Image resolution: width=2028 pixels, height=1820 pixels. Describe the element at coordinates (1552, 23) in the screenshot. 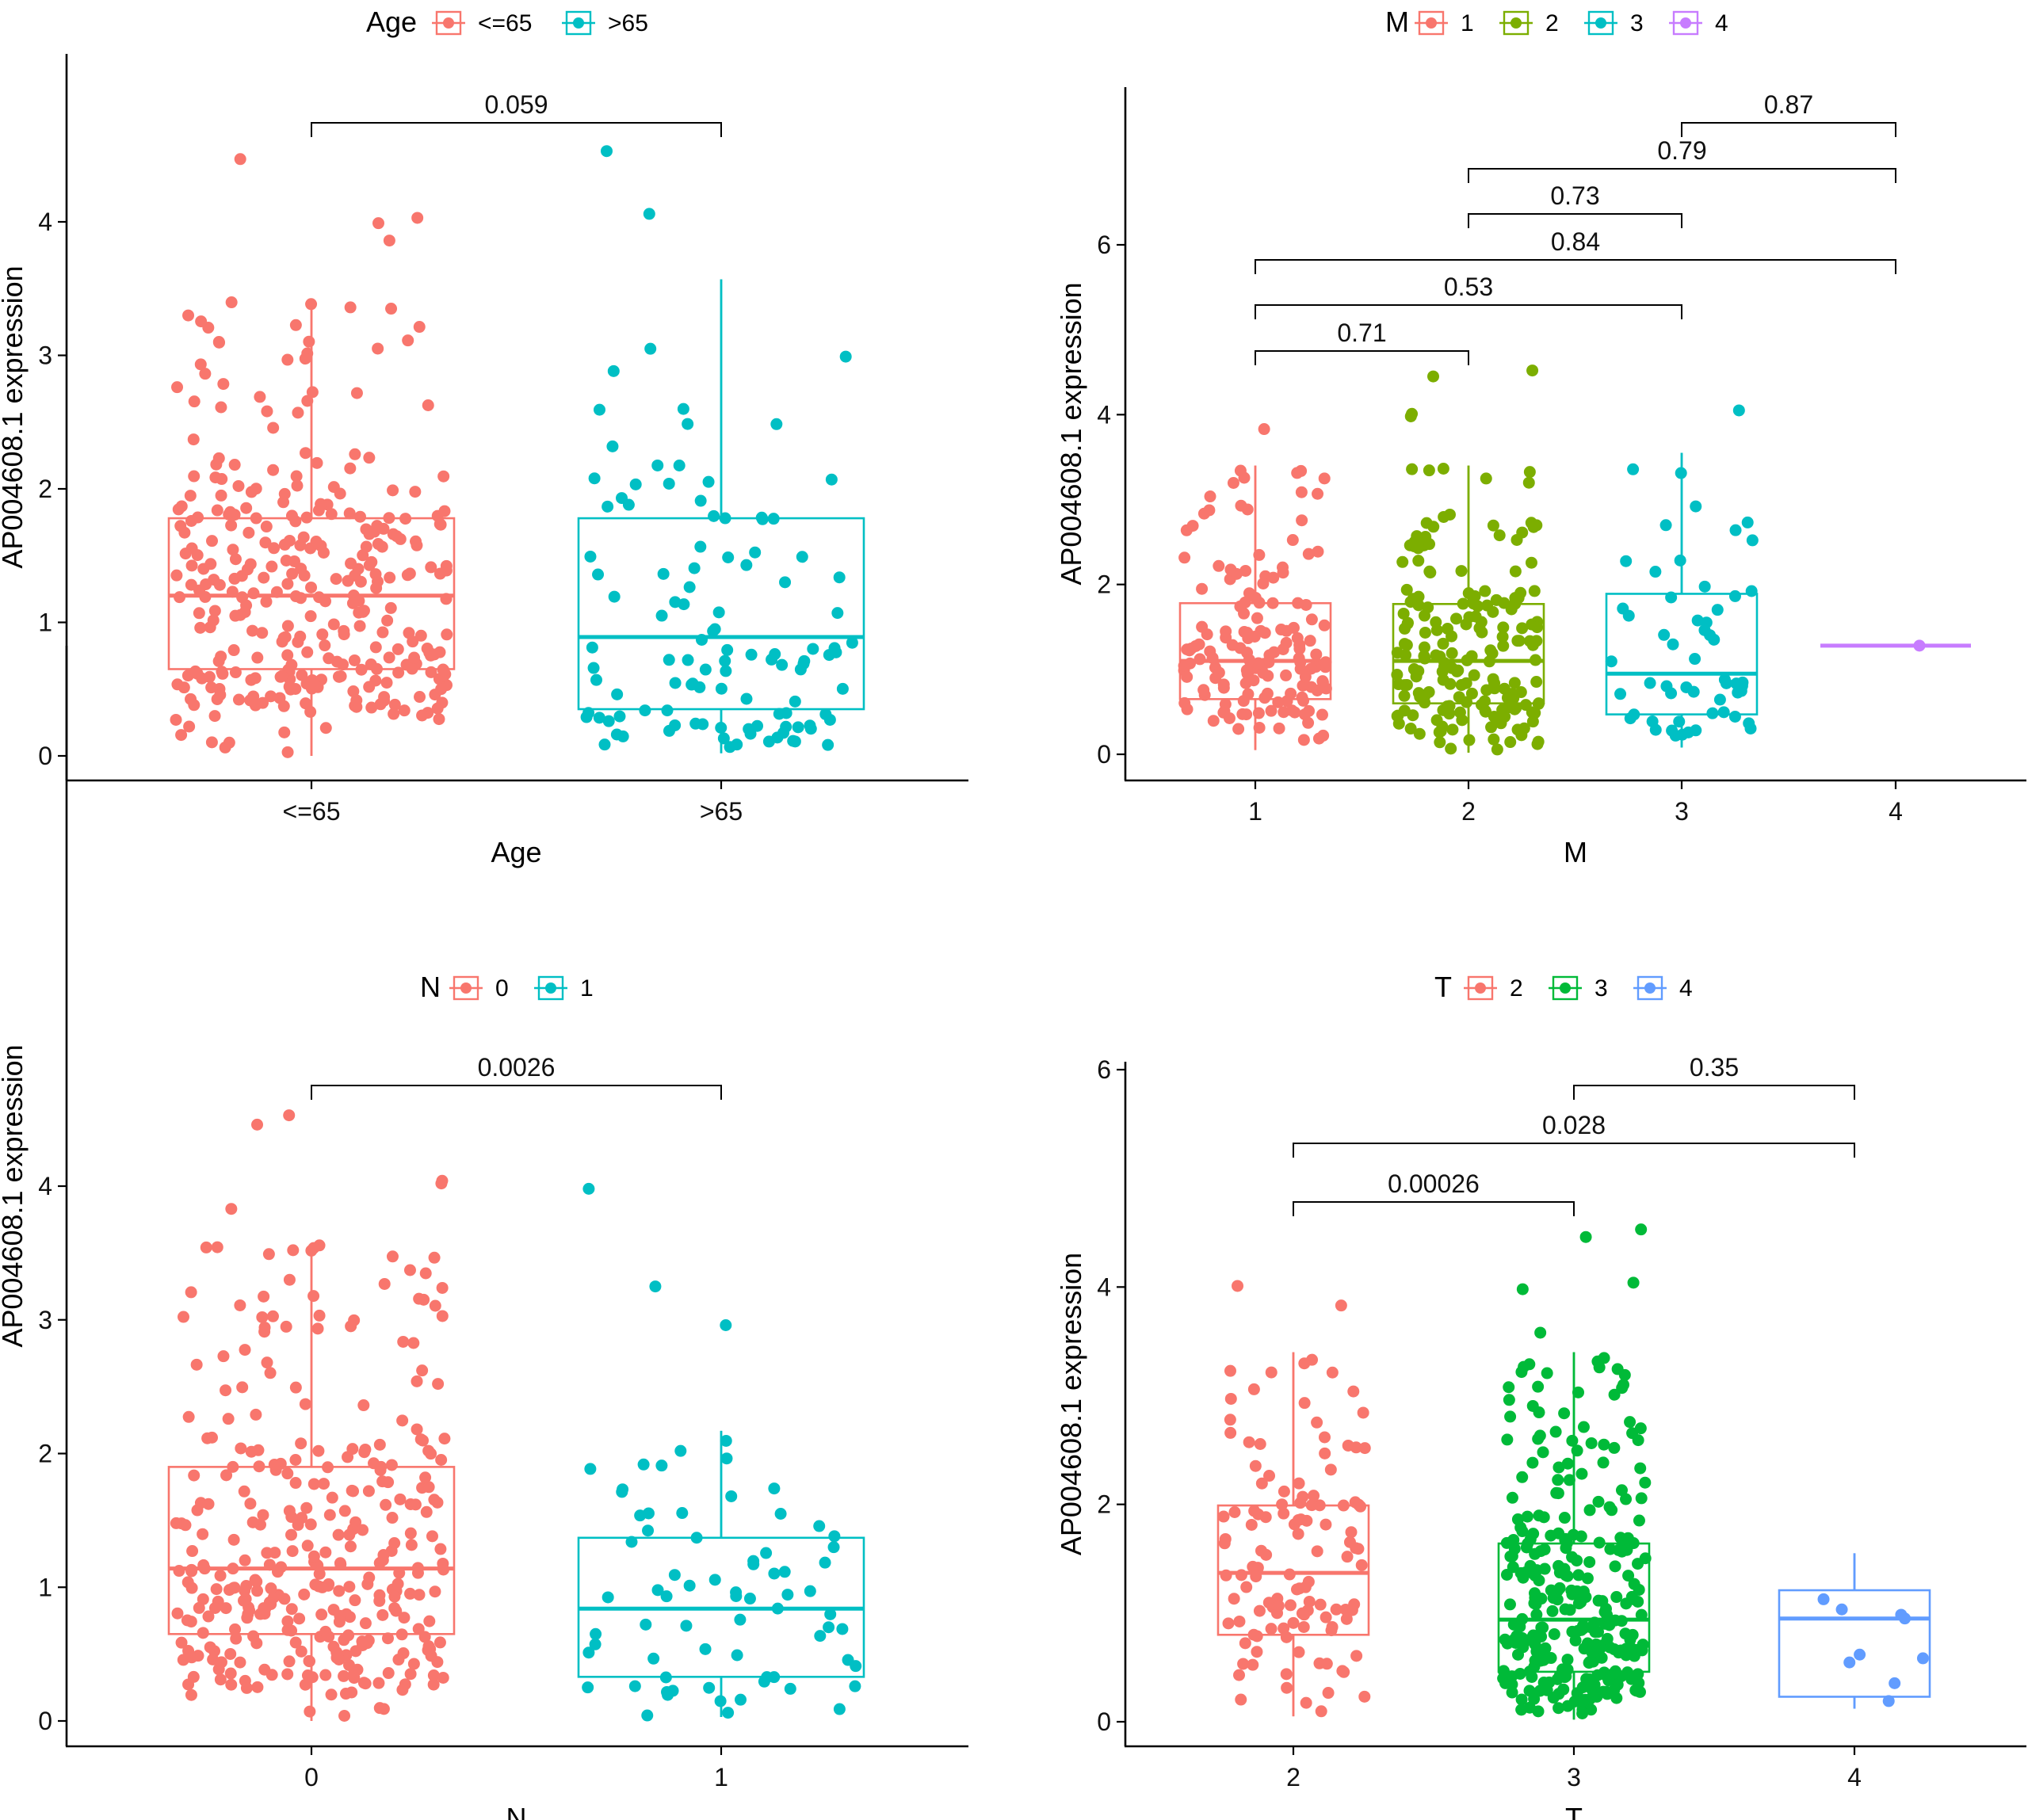

I see `legend-label: 2` at that location.